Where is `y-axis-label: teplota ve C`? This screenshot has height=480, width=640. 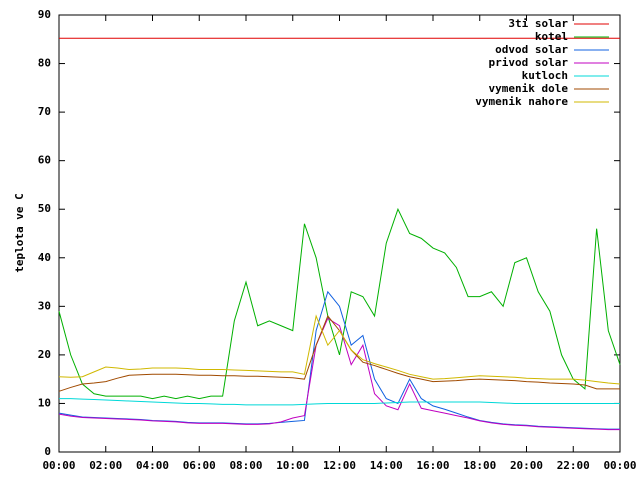
y-axis-label: teplota ve C is located at coordinates (19, 232).